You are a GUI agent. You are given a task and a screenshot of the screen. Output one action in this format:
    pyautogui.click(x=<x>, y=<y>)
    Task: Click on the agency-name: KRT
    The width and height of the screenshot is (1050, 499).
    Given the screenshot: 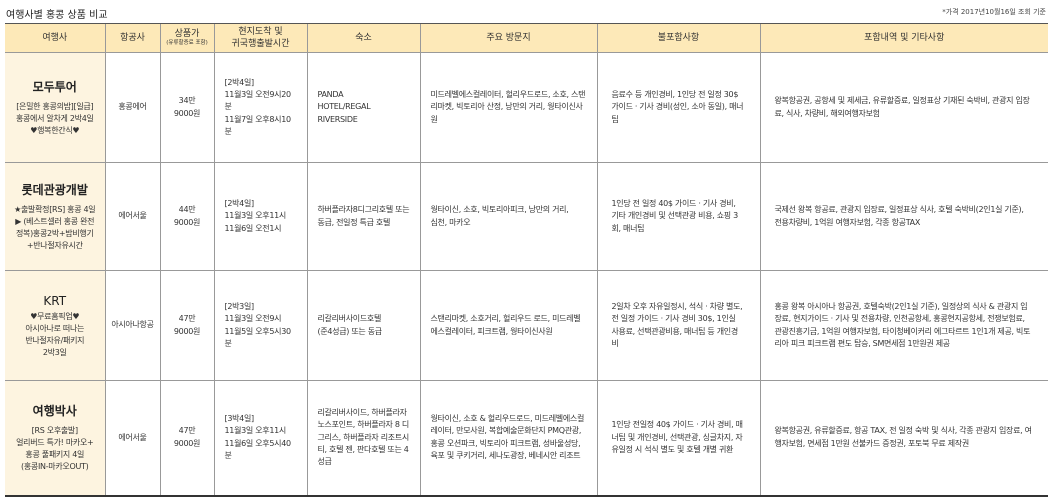 What is the action you would take?
    pyautogui.click(x=55, y=301)
    